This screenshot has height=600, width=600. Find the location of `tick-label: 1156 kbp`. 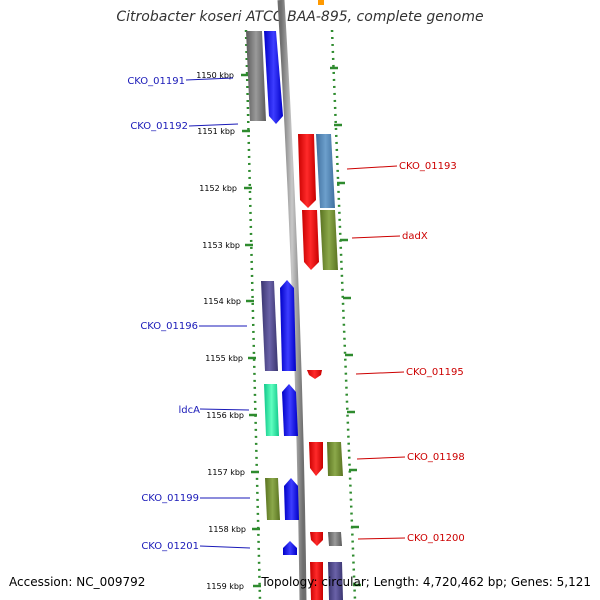

tick-label: 1156 kbp is located at coordinates (225, 415).